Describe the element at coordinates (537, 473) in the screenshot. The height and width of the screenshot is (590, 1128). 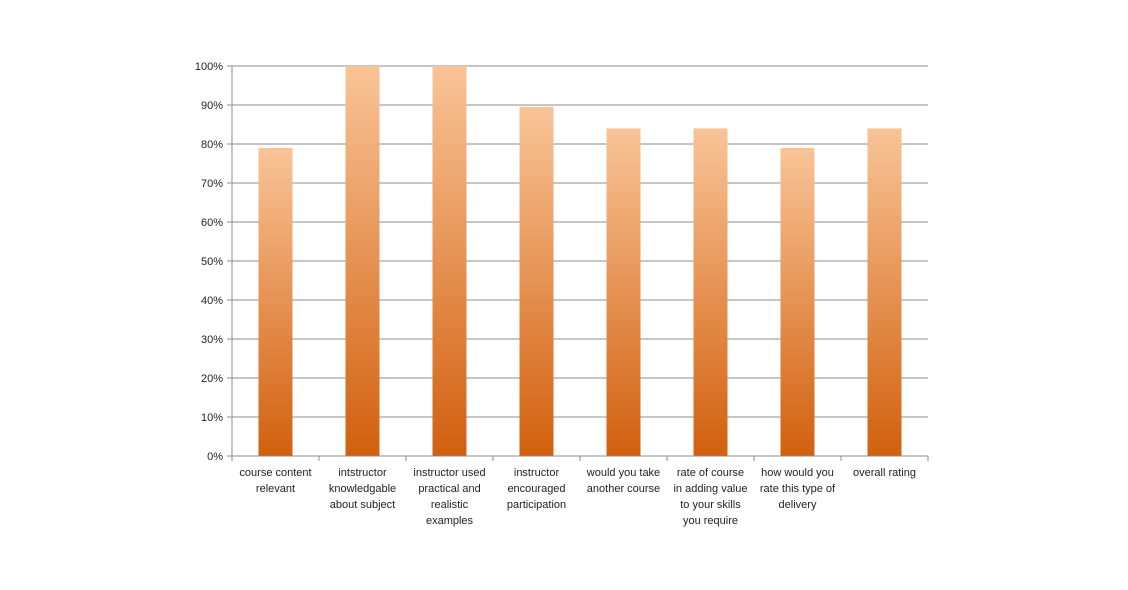
I see `x-category-label-line: instructor` at that location.